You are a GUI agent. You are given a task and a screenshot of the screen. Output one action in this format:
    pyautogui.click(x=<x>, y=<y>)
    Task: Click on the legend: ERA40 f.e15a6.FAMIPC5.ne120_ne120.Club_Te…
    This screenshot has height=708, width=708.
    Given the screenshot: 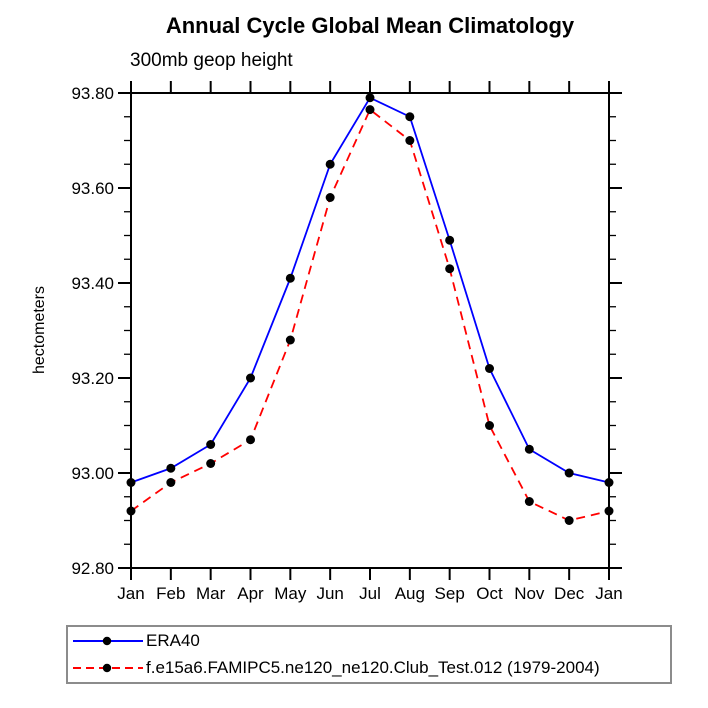 What is the action you would take?
    pyautogui.click(x=369, y=654)
    